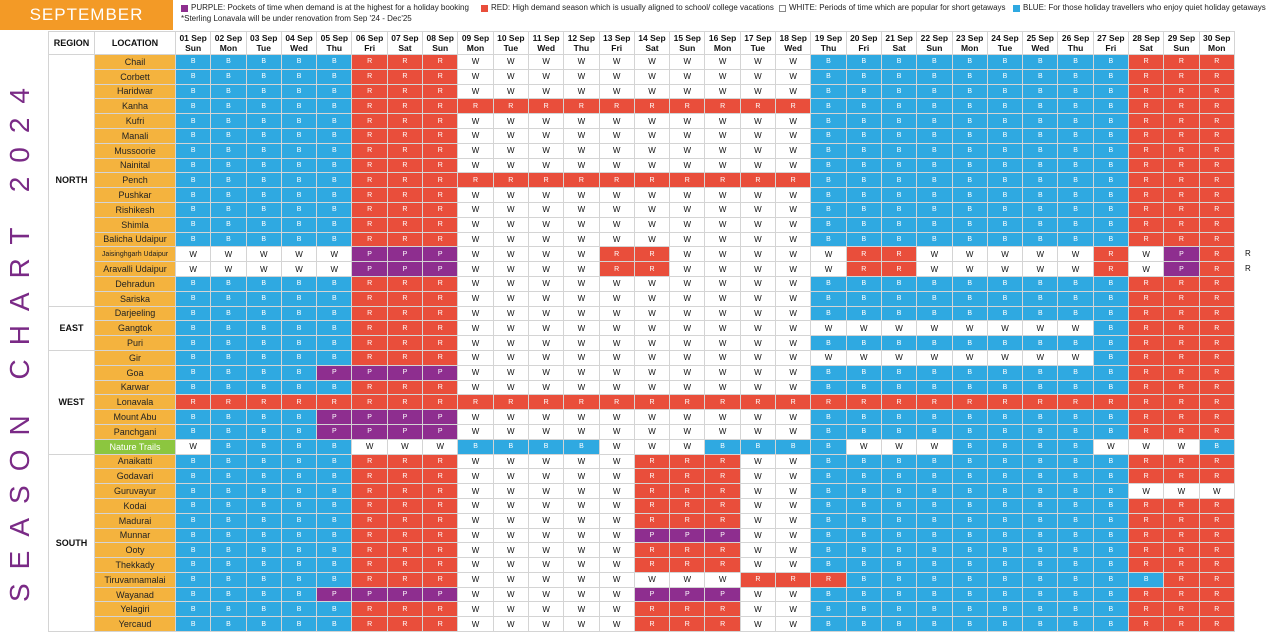  I want to click on location-cell: Madurai, so click(135, 520).